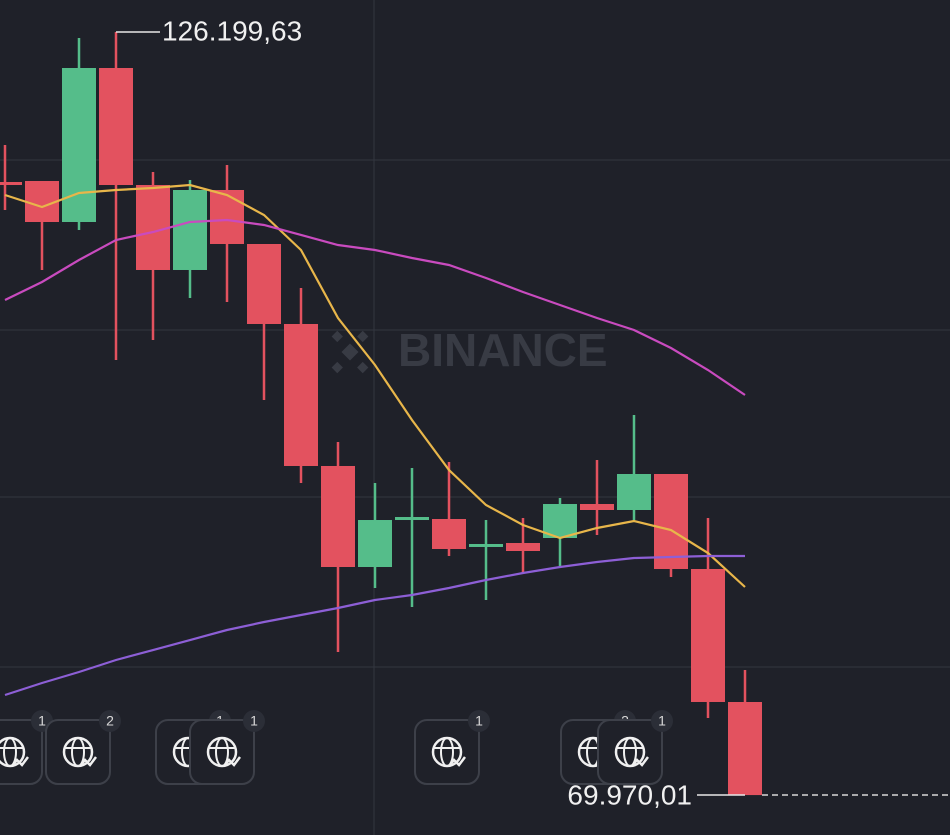 The image size is (950, 835). I want to click on high-label: 126.199,63, so click(232, 30).